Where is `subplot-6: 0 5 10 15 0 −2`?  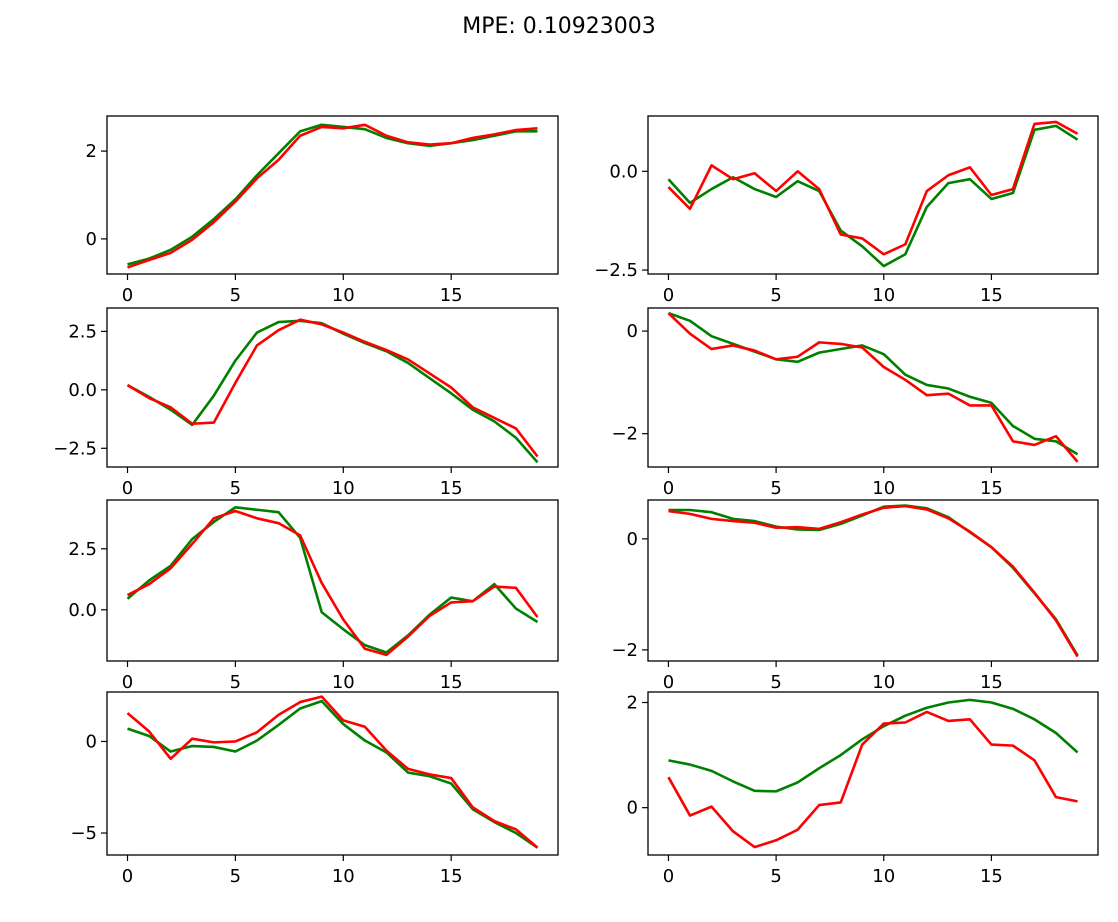 subplot-6: 0 5 10 15 0 −2 is located at coordinates (855, 596).